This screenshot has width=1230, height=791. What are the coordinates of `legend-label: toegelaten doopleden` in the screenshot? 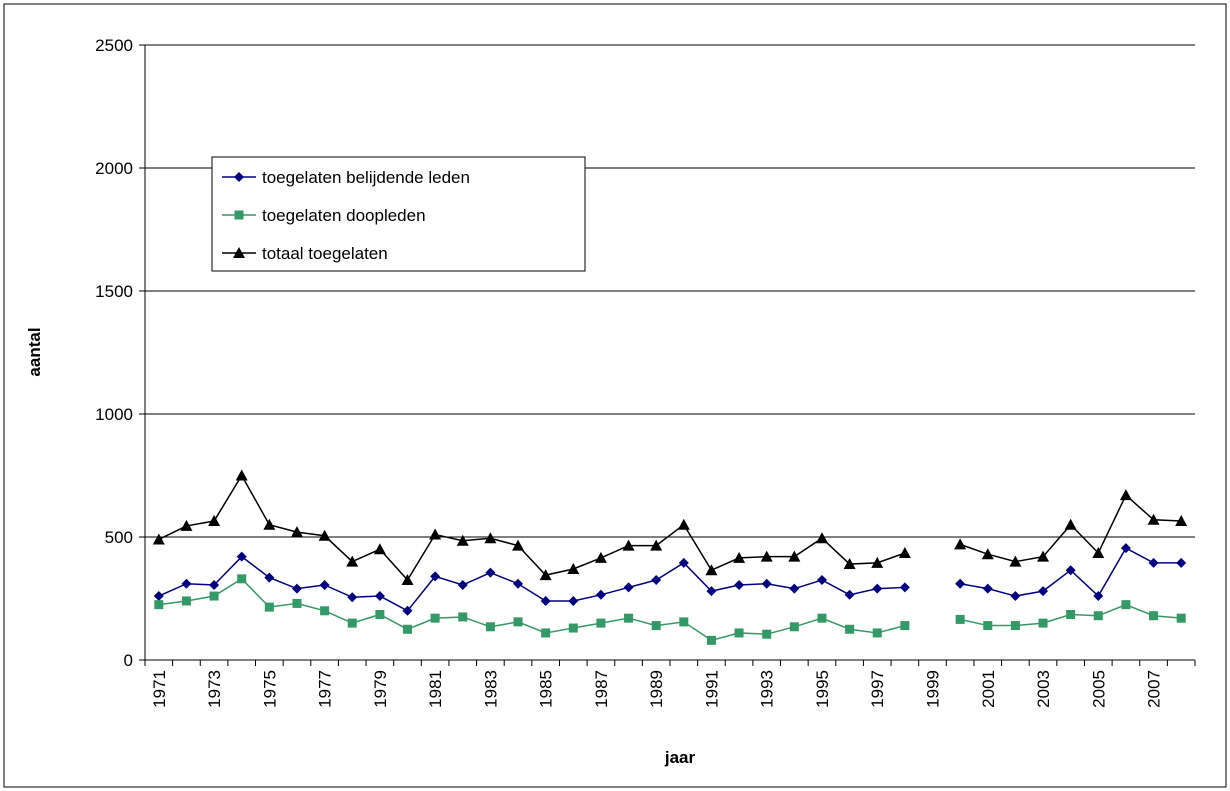 It's located at (344, 215).